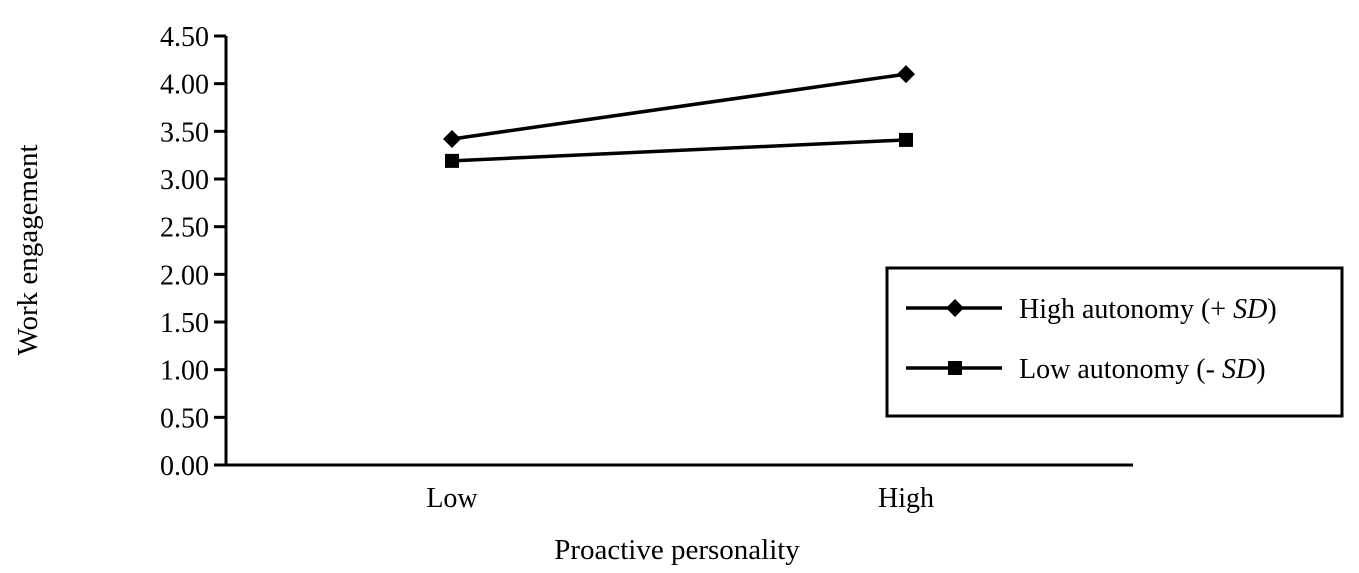 Image resolution: width=1359 pixels, height=573 pixels. What do you see at coordinates (184, 418) in the screenshot?
I see `y-tick-label: 0.50` at bounding box center [184, 418].